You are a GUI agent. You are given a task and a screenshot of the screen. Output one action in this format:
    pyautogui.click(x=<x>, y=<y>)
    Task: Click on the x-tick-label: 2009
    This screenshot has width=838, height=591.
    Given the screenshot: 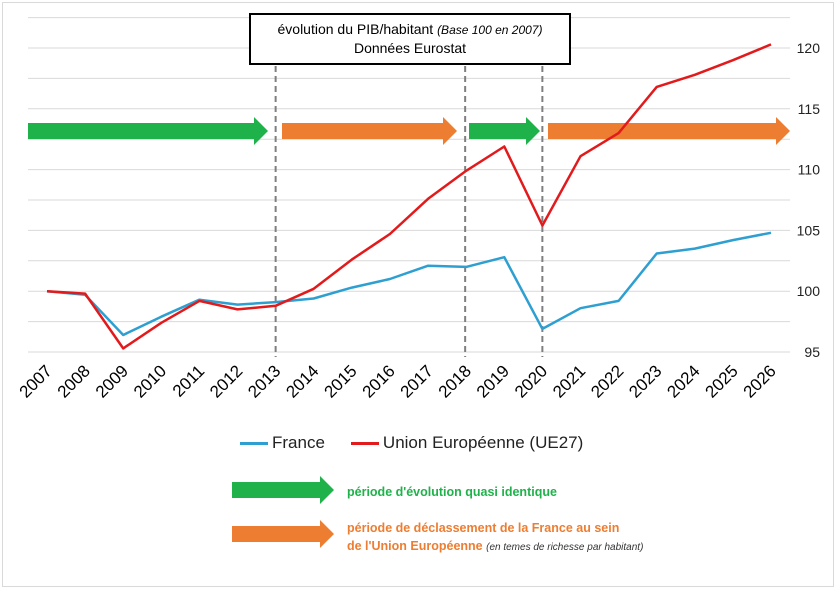 What is the action you would take?
    pyautogui.click(x=112, y=381)
    